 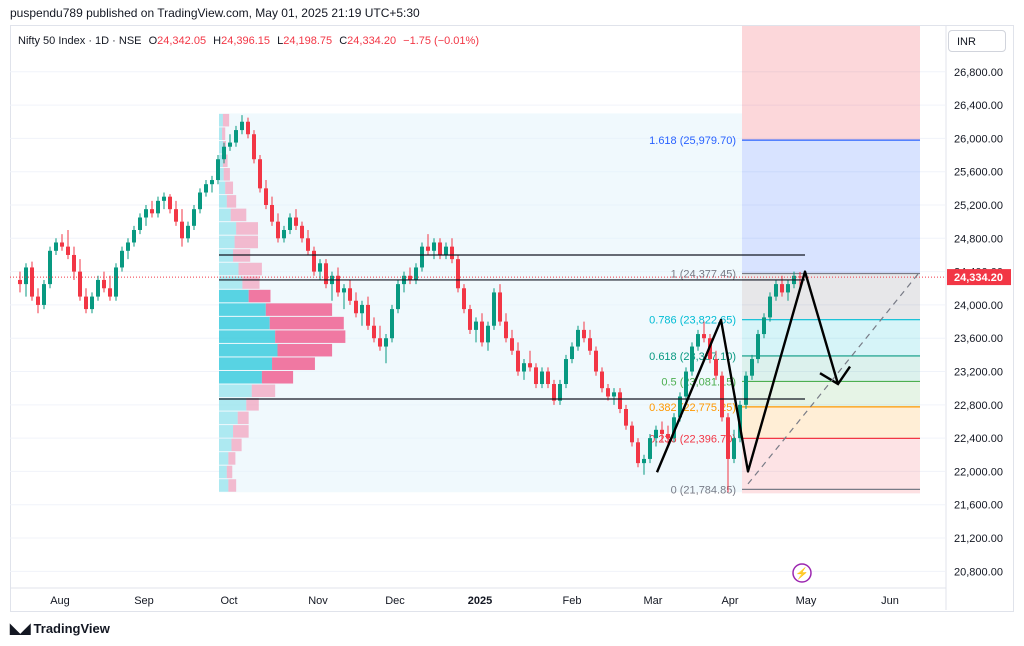 What do you see at coordinates (80, 41) in the screenshot?
I see `symbol-label: Nifty 50 Index · 1D · NSE` at bounding box center [80, 41].